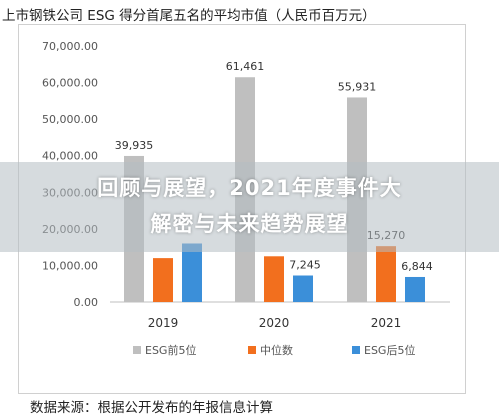  I want to click on bar-2019-s1, so click(163, 280).